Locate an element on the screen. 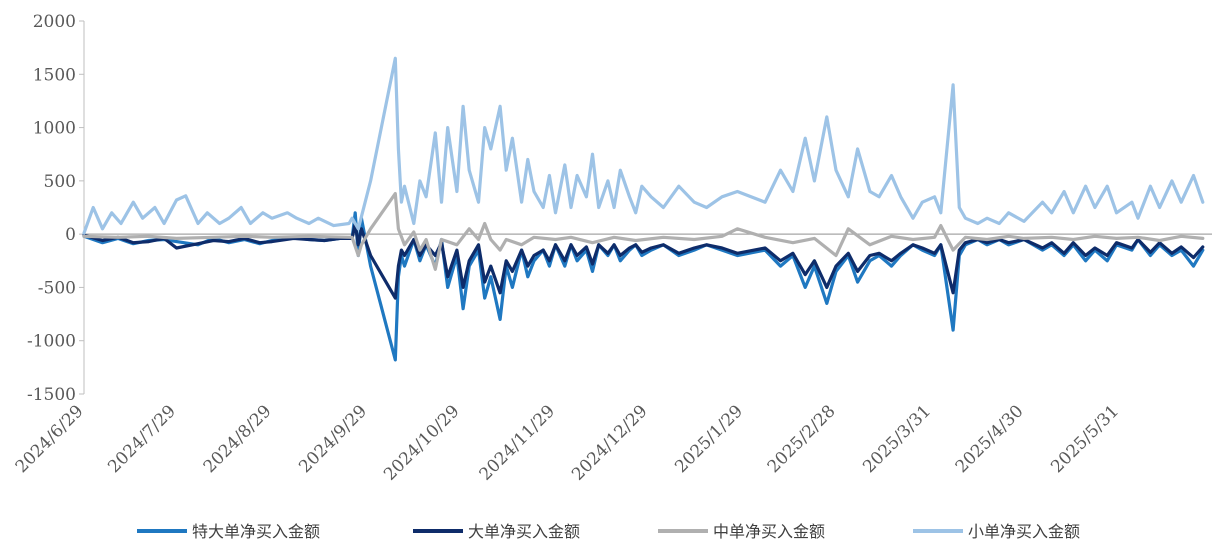 Image resolution: width=1227 pixels, height=555 pixels. legend: 特大单净买入金额 大单净买入金额 中单净买入金额 小单净买入金额 is located at coordinates (608, 531).